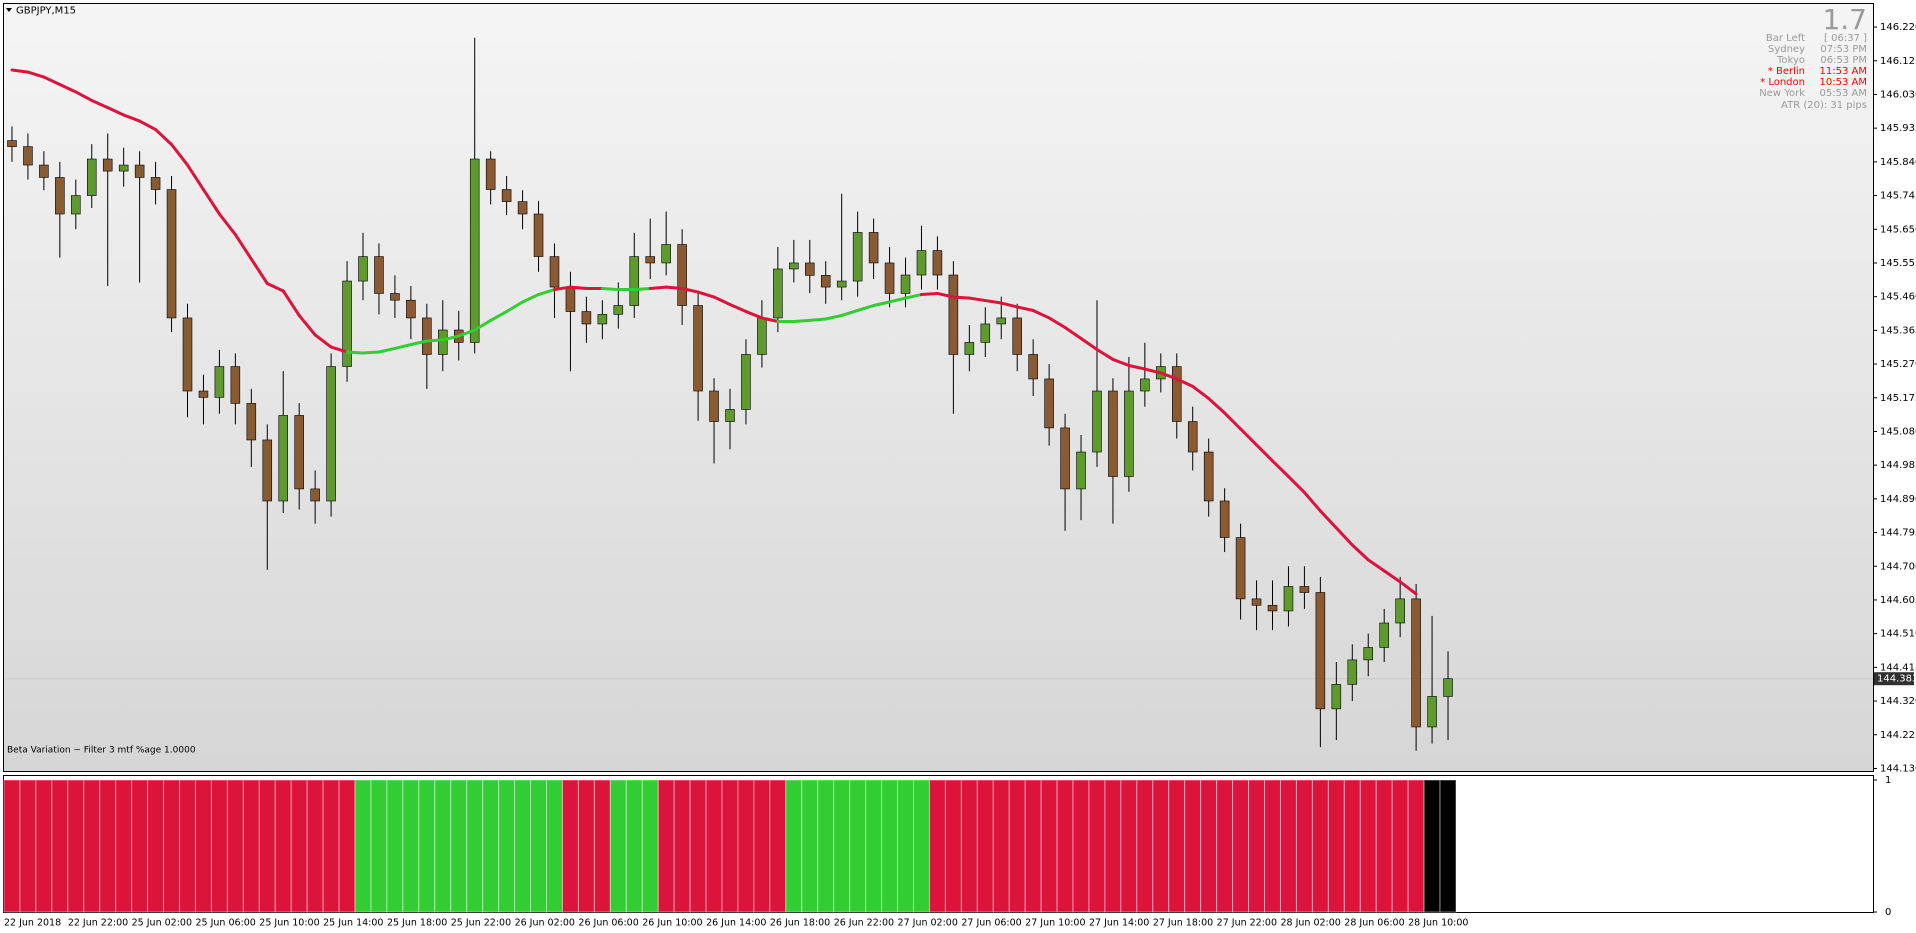  Describe the element at coordinates (672, 923) in the screenshot. I see `x-tick-label: 26 Jun 10:00` at that location.